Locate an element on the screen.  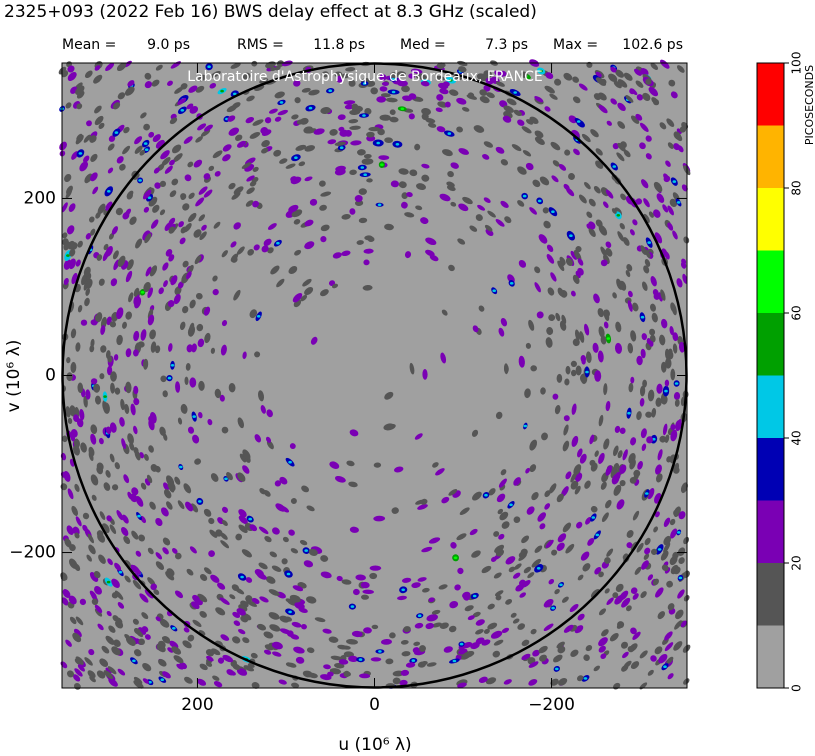
colorbar-tick-label: 60 is located at coordinates (797, 312).